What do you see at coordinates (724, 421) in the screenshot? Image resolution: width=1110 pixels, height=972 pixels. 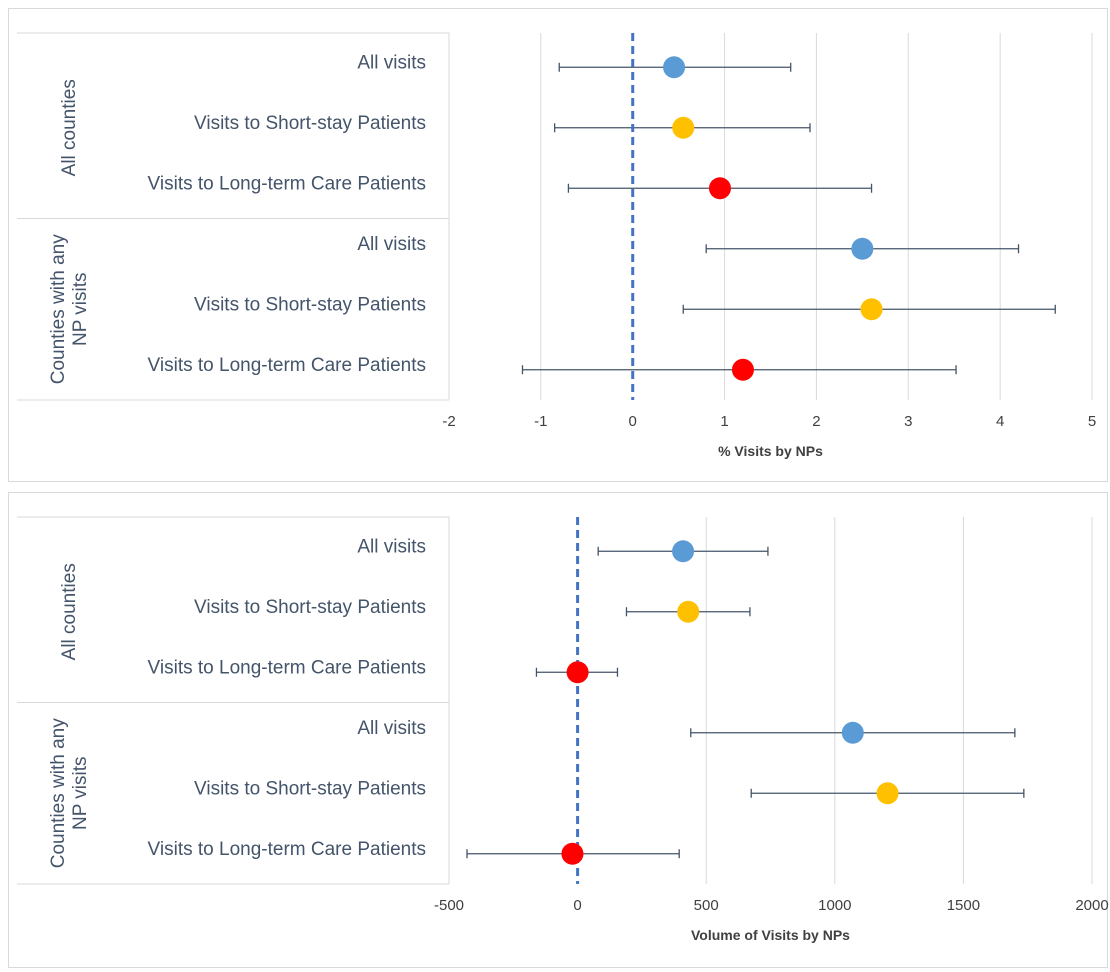 I see `x-tick-label: 1` at bounding box center [724, 421].